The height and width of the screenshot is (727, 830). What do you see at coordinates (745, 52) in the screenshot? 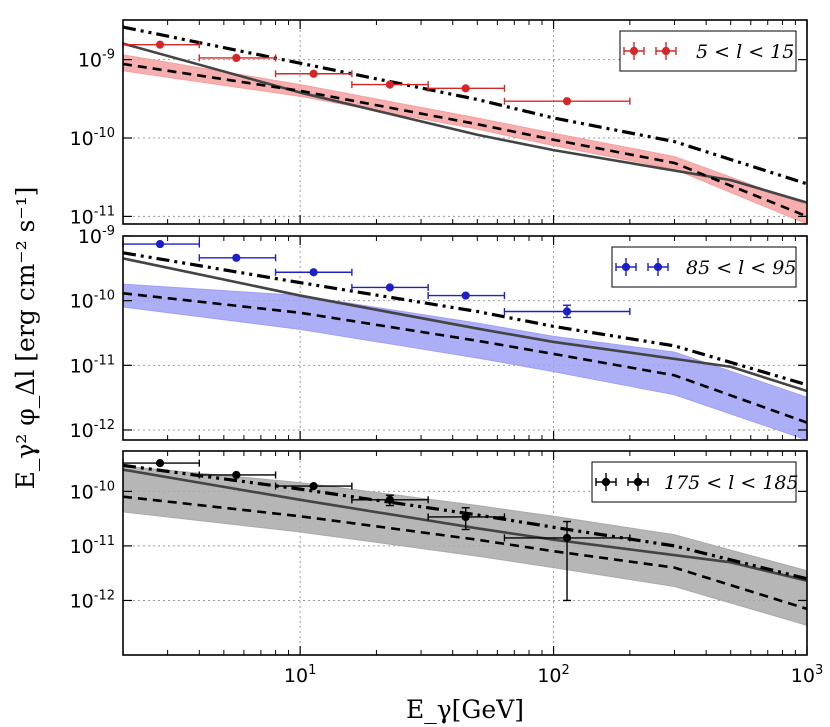
I see `panel-1-legend-label: 5 < l < 15` at bounding box center [745, 52].